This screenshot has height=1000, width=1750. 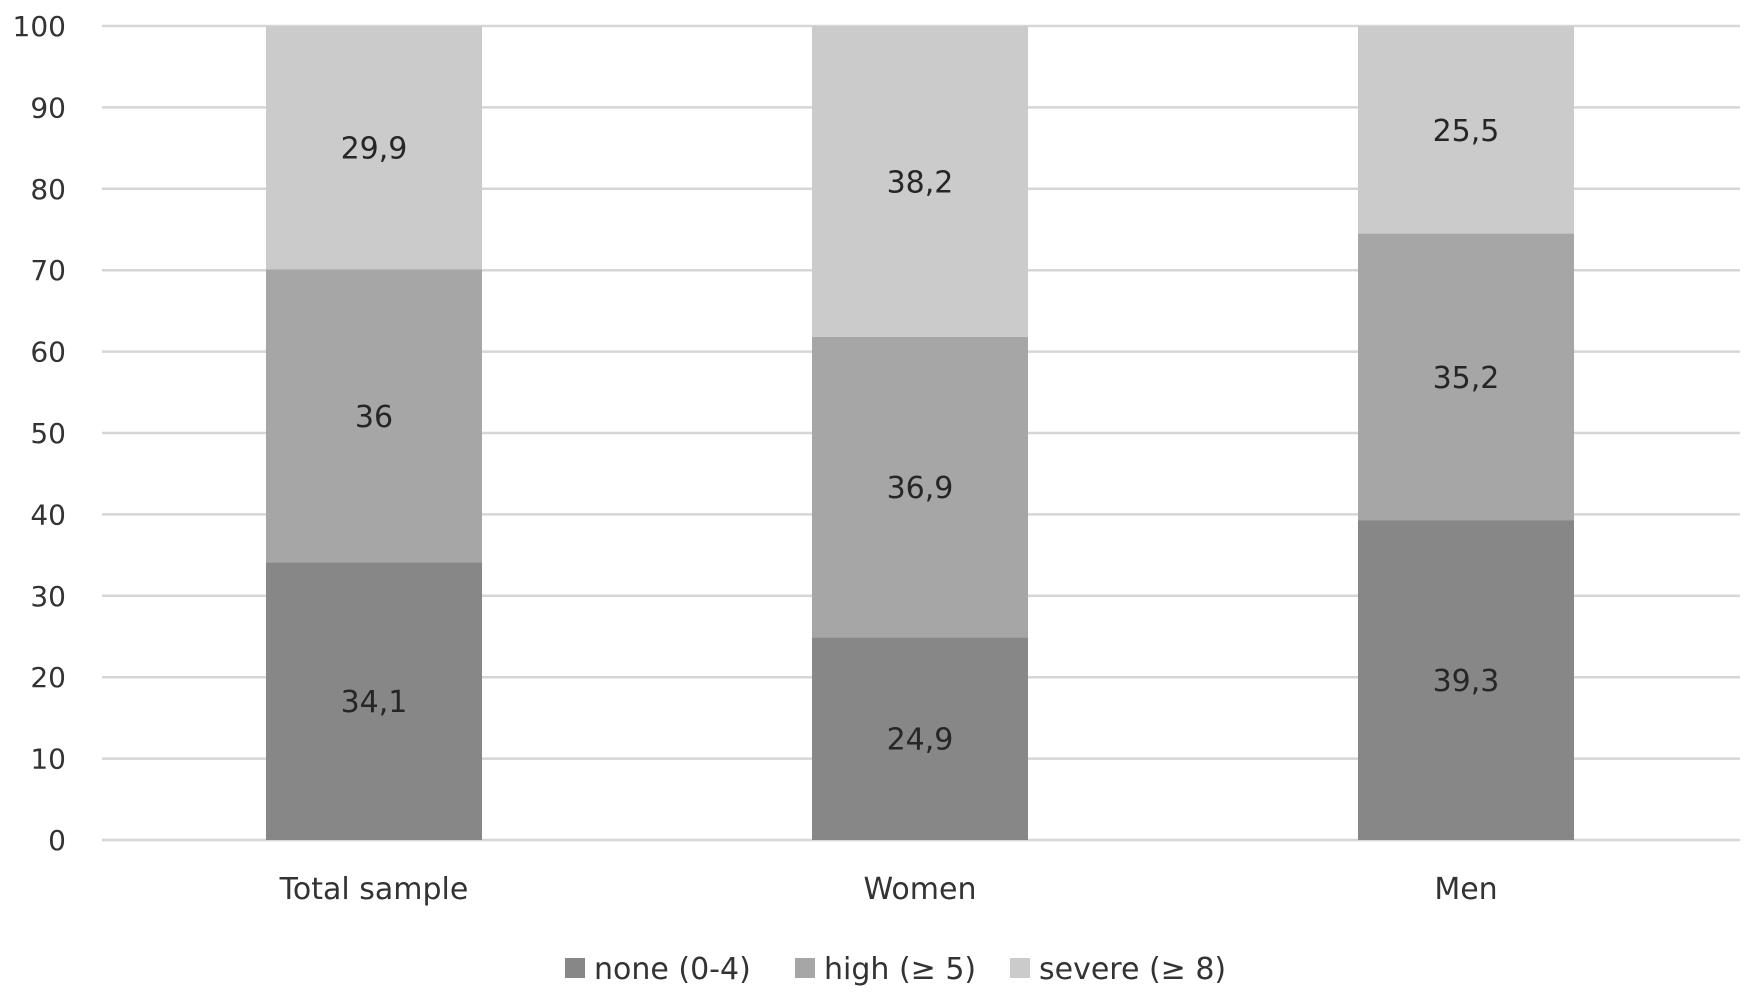 I want to click on legend-label: none (0-4), so click(x=672, y=969).